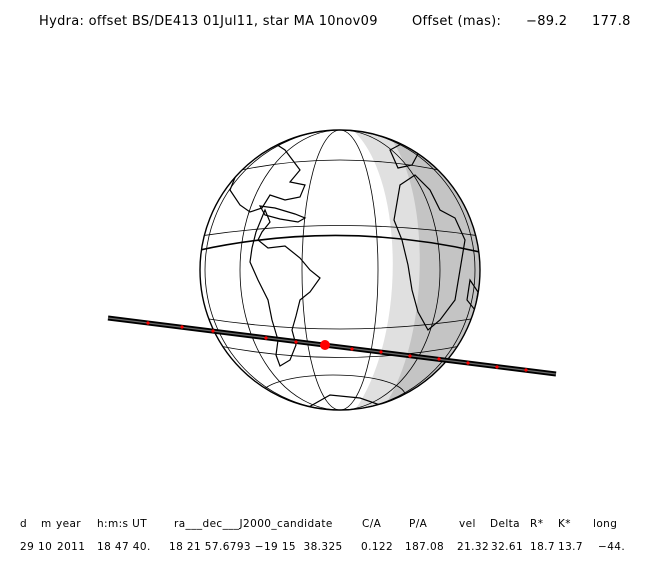  I want to click on value-day: 29, so click(27, 547).